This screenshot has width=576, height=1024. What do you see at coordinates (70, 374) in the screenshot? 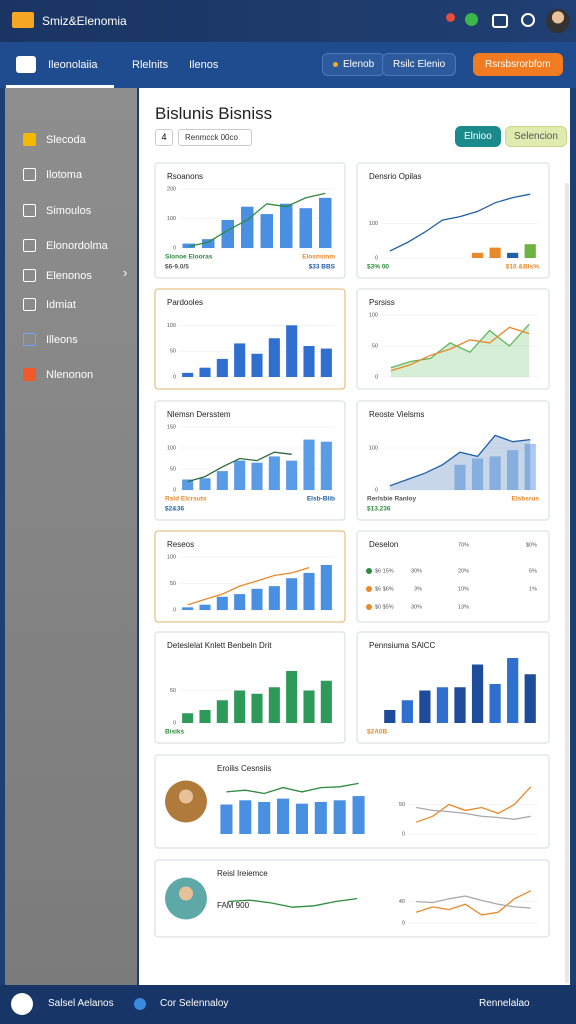
I see `sidebar-label: Nlenonon` at bounding box center [70, 374].